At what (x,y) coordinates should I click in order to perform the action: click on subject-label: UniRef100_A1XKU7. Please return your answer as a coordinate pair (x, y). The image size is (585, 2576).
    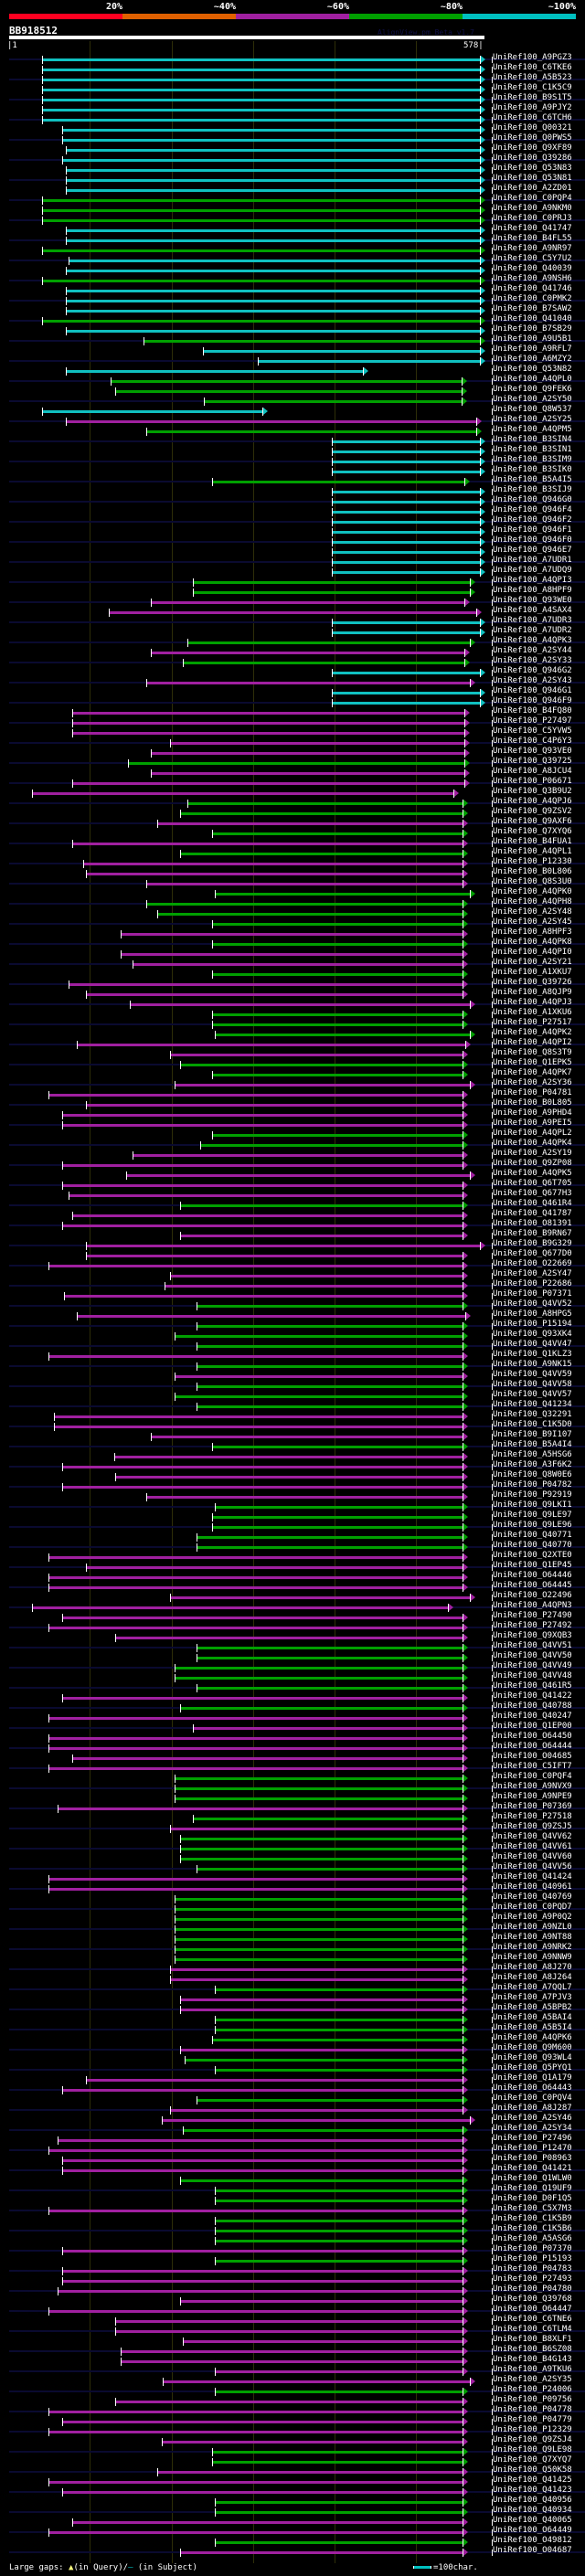
    Looking at the image, I should click on (533, 972).